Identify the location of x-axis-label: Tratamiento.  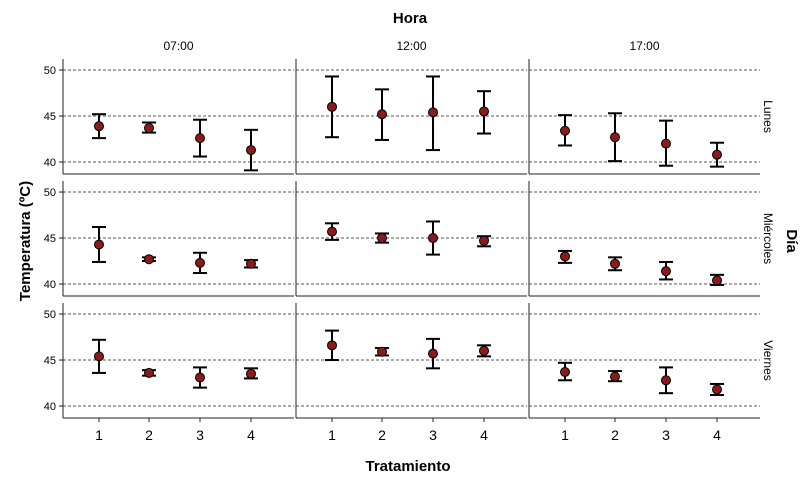
(407, 466).